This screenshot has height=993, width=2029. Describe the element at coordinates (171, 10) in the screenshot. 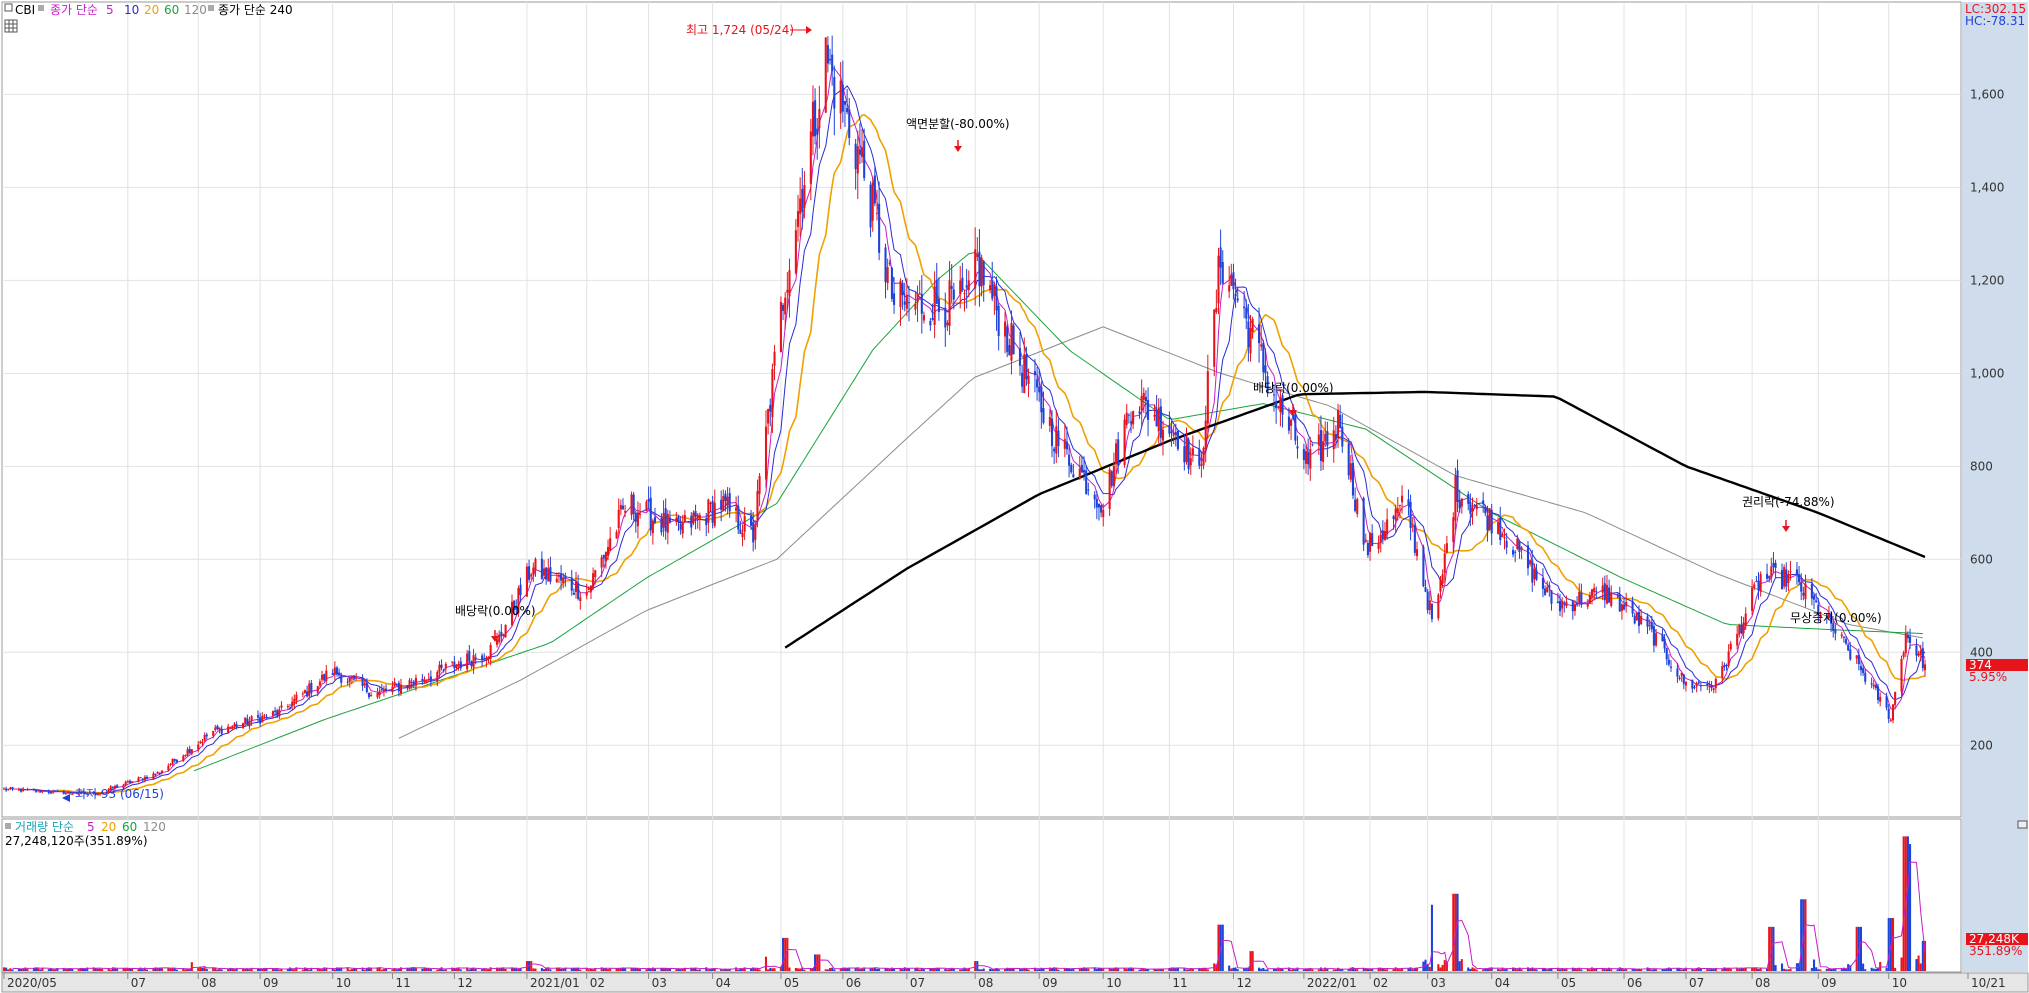

I see `ma60-legend: 60` at that location.